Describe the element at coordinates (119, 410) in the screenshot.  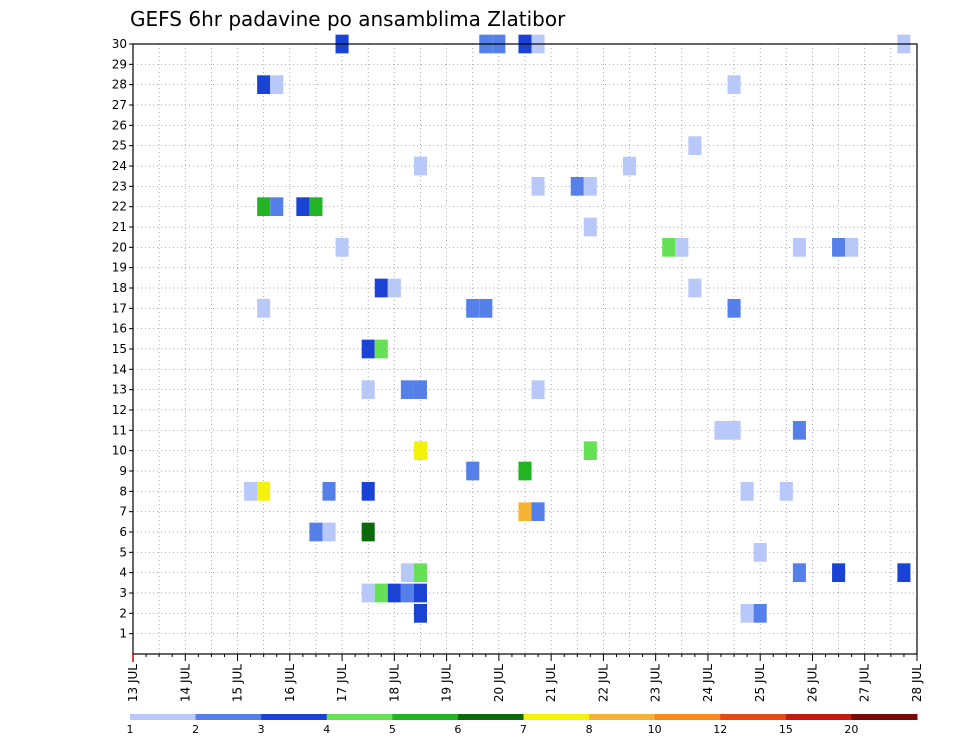
I see `y-tick-label: 12` at that location.